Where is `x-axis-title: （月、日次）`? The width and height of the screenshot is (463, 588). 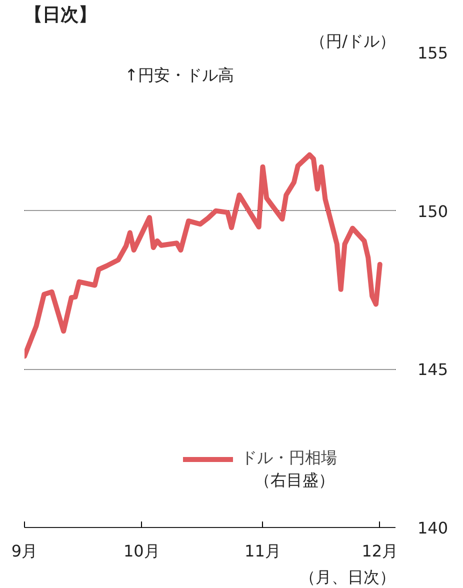 x-axis-title: （月、日次） is located at coordinates (348, 577).